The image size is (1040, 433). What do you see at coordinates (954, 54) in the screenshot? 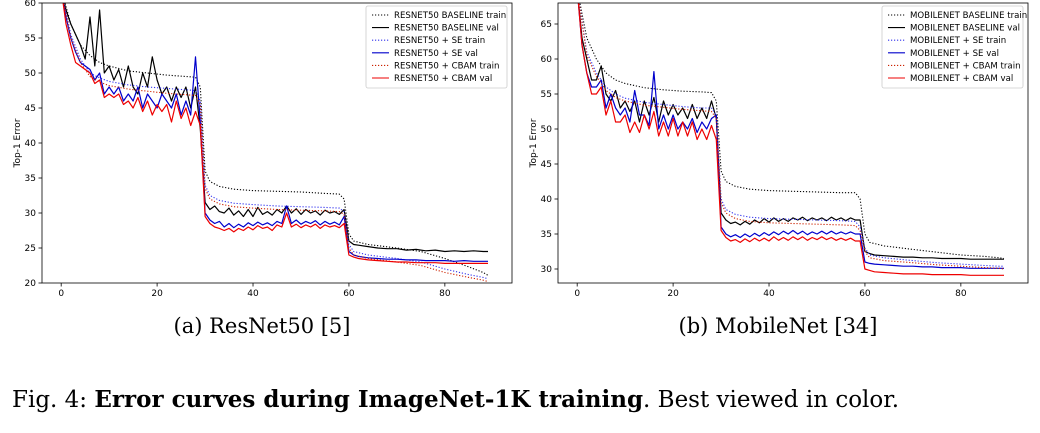
I see `legend-label: MOBILENET + SE val` at bounding box center [954, 54].